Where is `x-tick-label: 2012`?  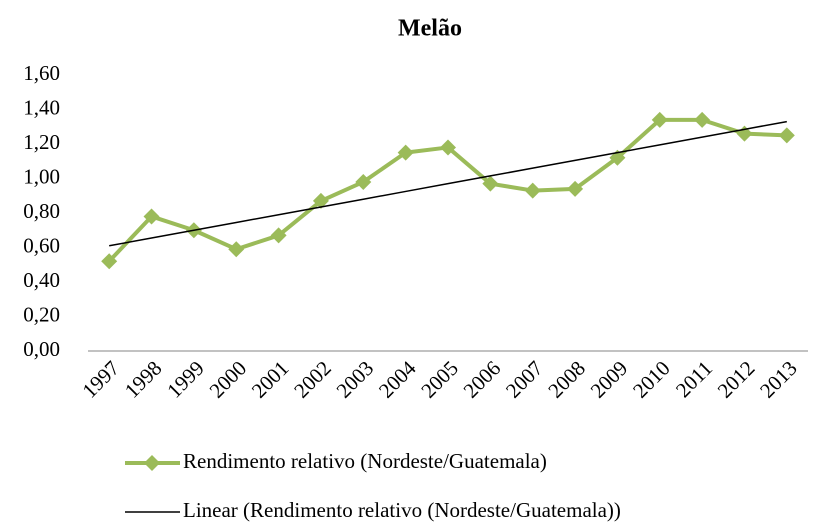 x-tick-label: 2012 is located at coordinates (736, 379).